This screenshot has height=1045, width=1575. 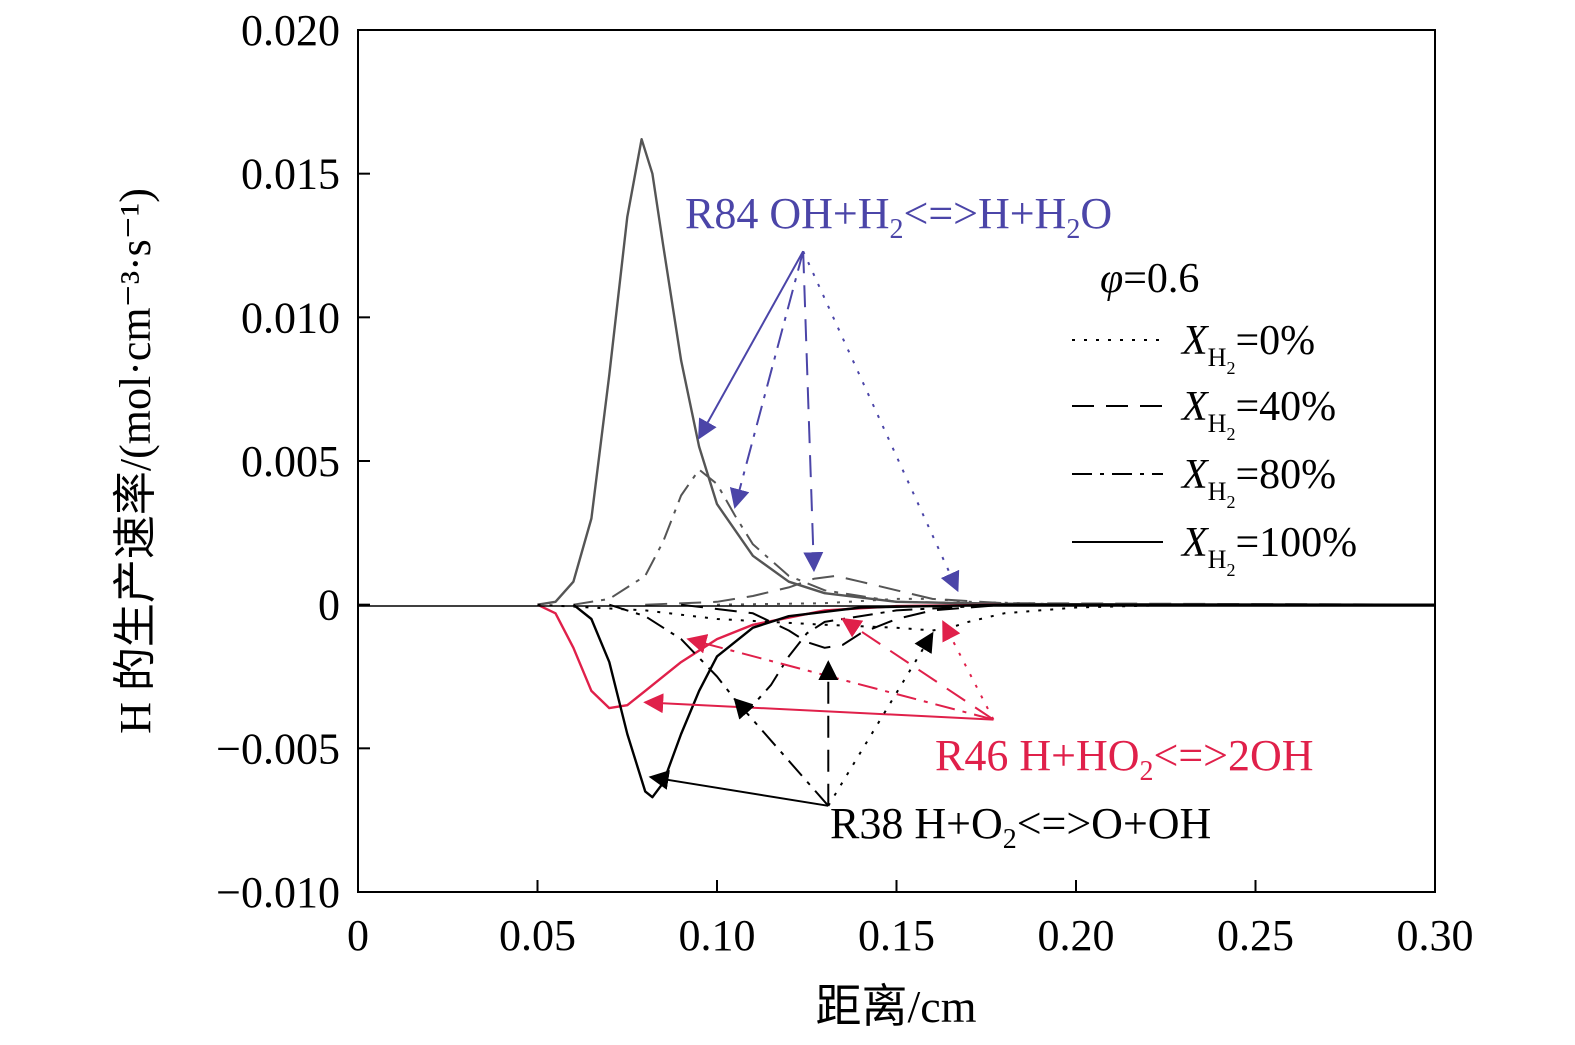 I want to click on annotation-r38: R38 H+O2<=>O+OH, so click(x=1020, y=827).